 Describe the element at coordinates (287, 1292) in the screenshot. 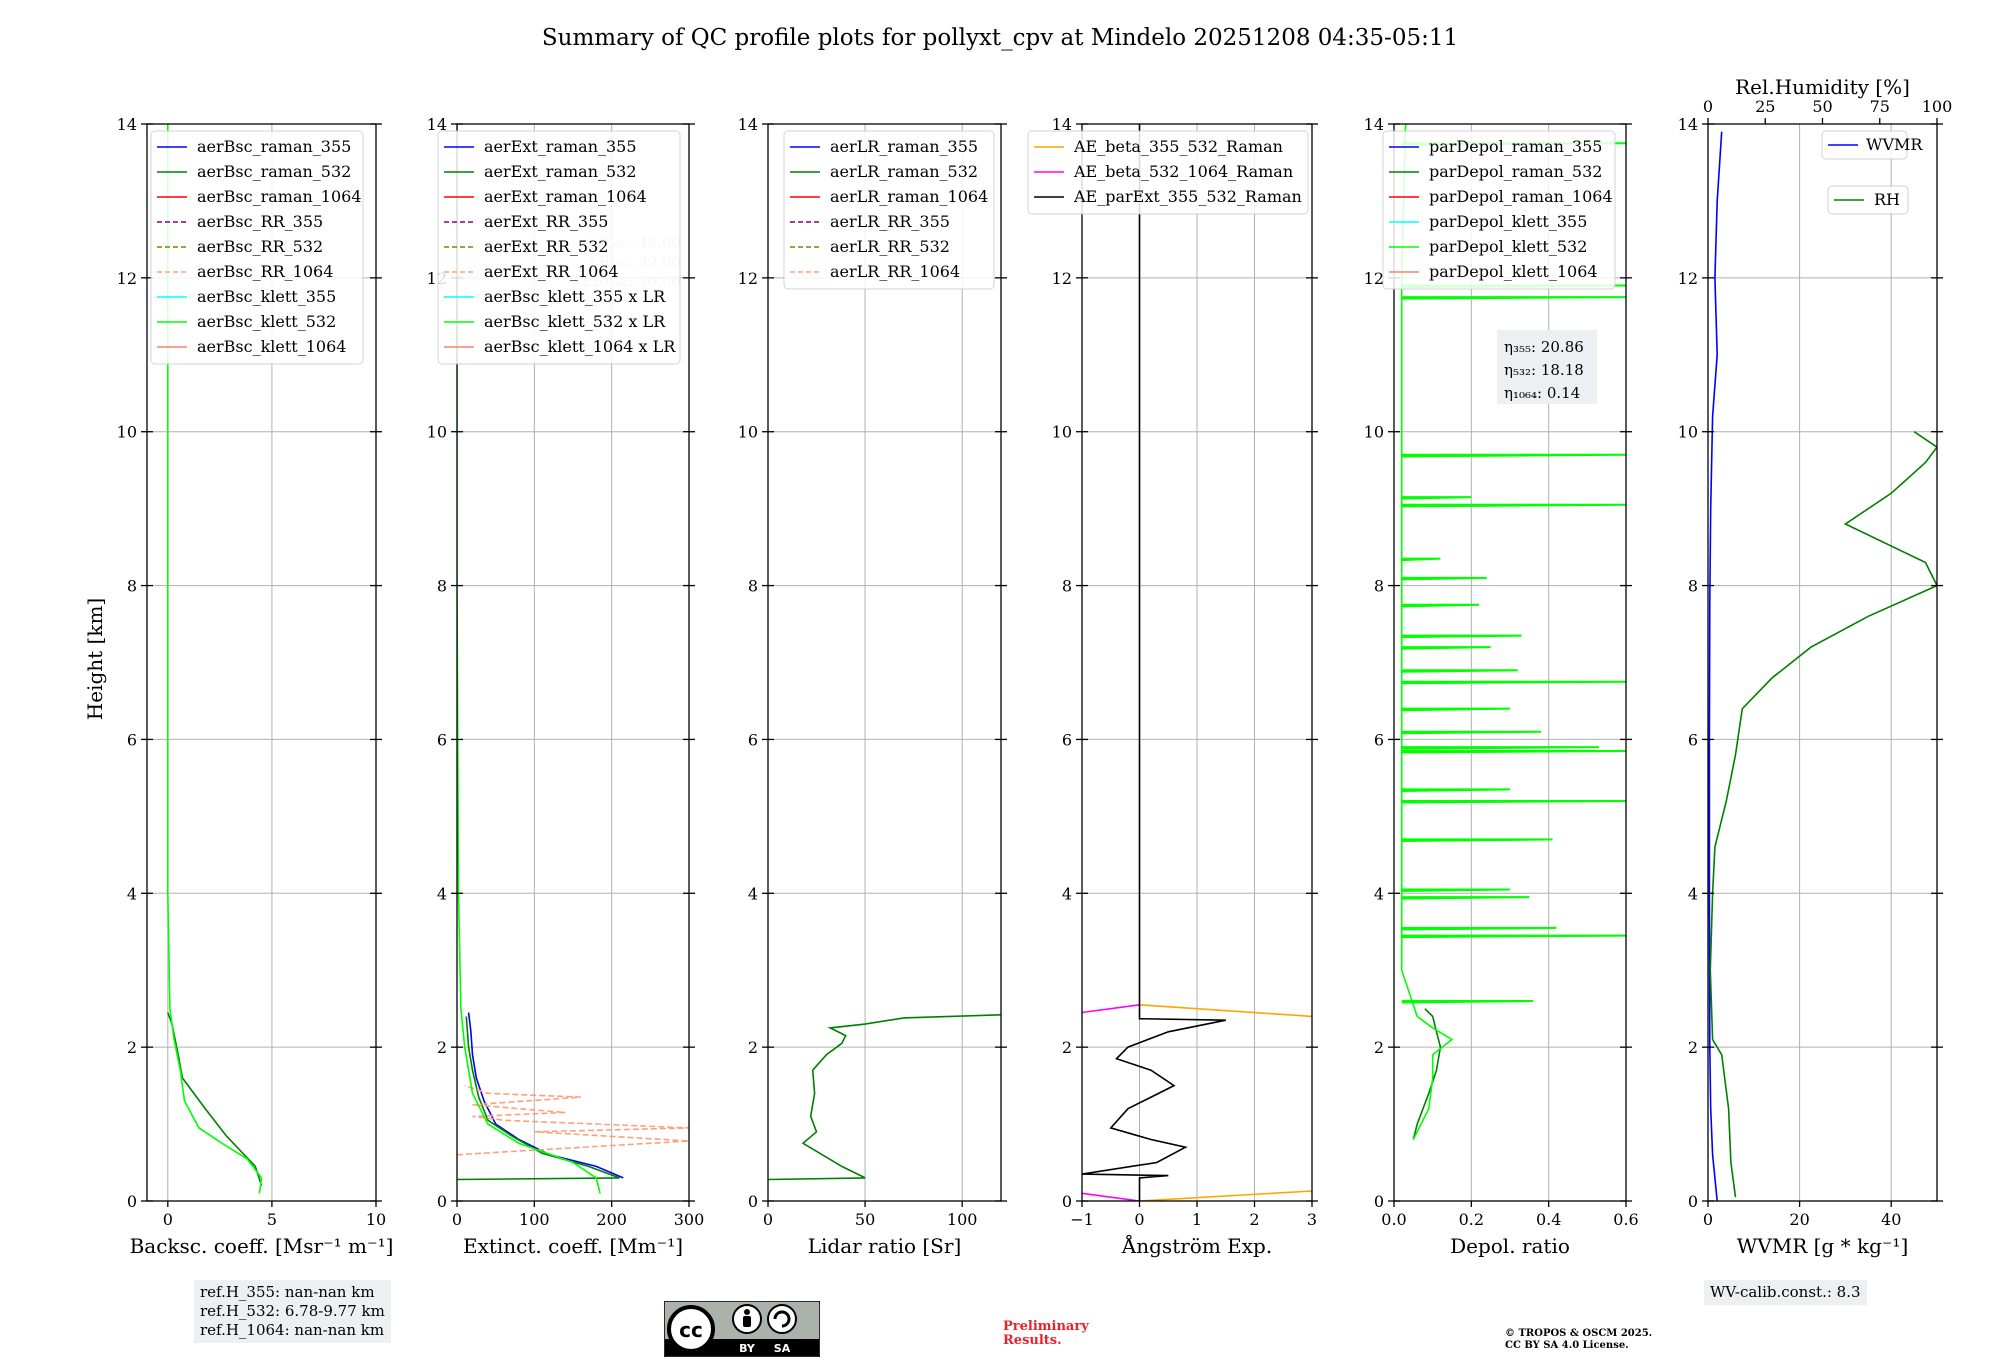

I see `refh-355: ref.H_355: nan-nan km` at that location.